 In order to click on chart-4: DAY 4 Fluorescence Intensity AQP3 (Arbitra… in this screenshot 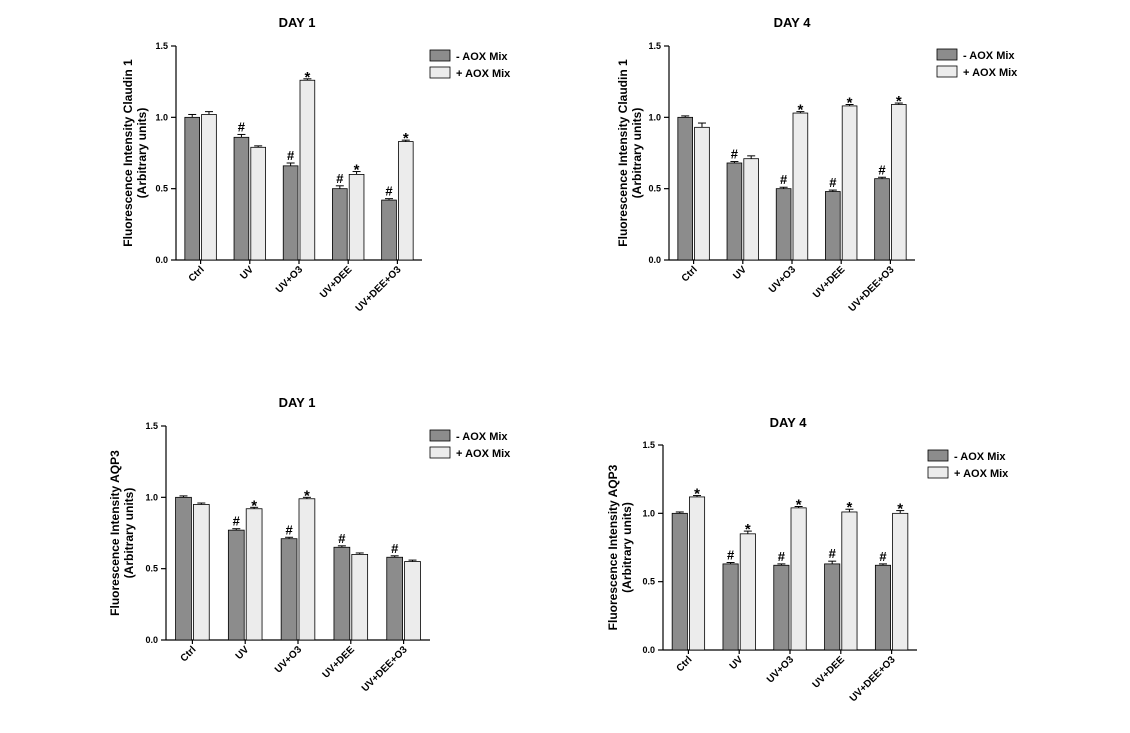, I will do `click(807, 559)`.